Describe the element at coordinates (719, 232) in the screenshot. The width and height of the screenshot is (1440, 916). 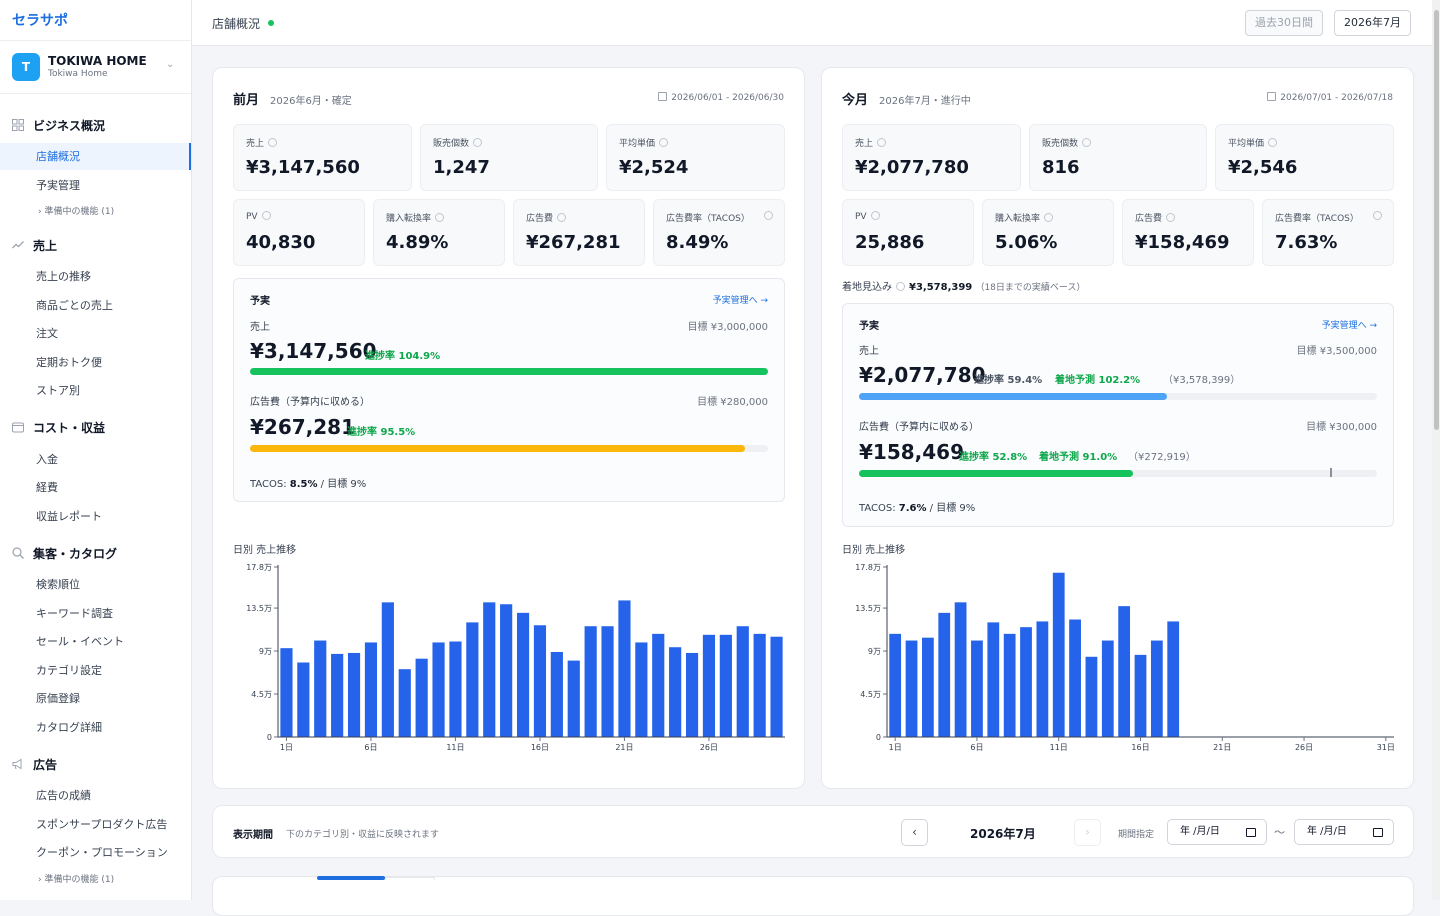
I see `kpi-tacos: 広告費率（TACOS） 8.49%` at that location.